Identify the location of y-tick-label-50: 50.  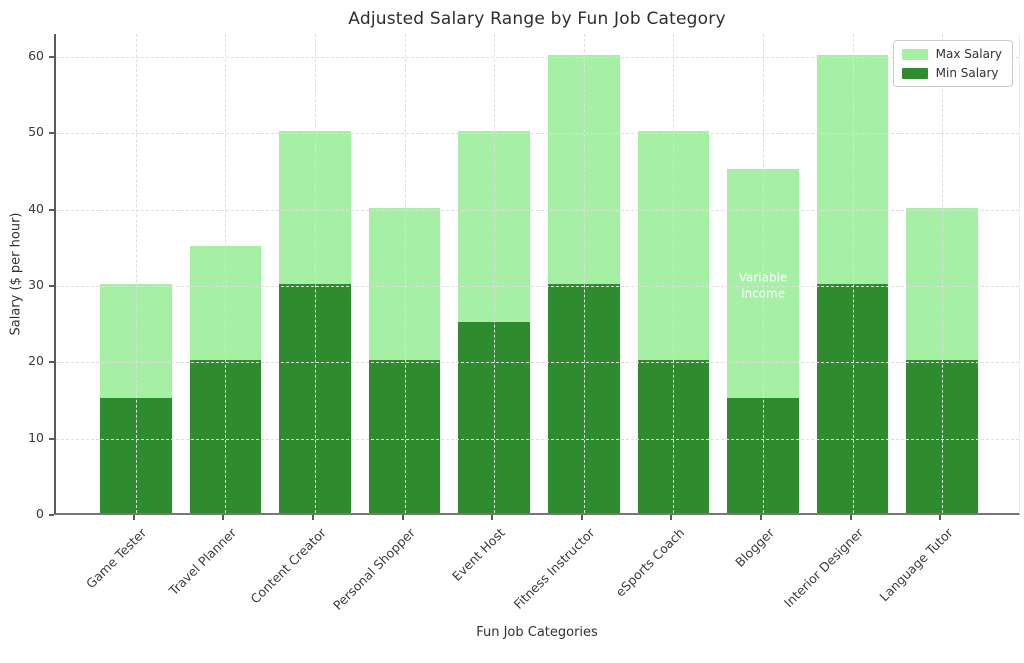
(36, 132).